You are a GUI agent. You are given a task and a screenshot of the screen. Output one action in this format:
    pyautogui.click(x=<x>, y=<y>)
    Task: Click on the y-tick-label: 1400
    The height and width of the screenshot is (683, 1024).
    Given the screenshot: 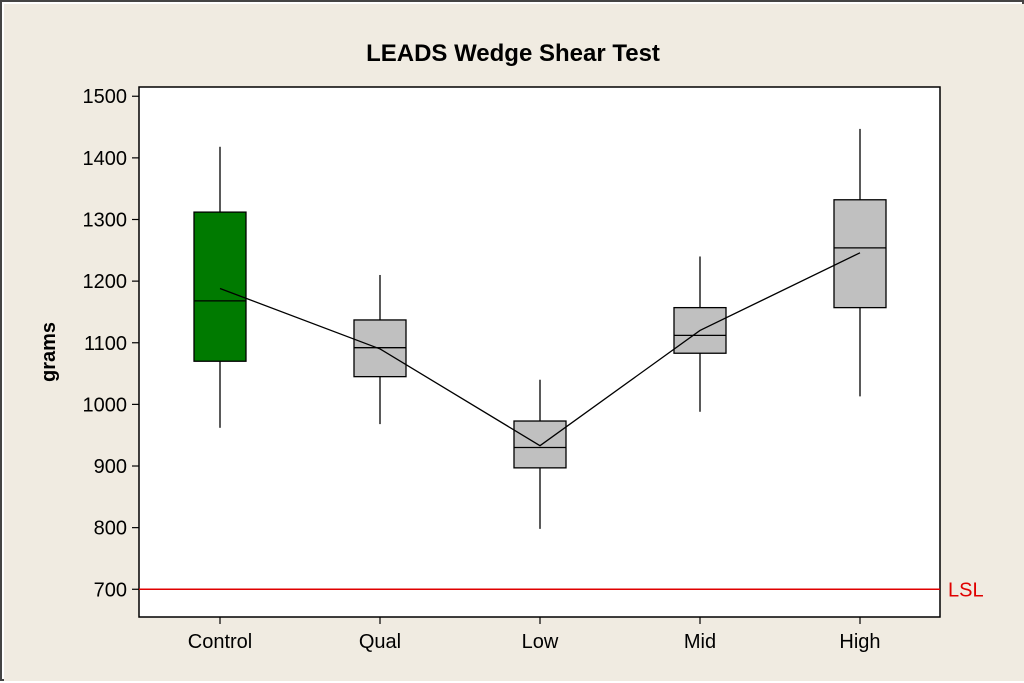 What is the action you would take?
    pyautogui.click(x=105, y=159)
    